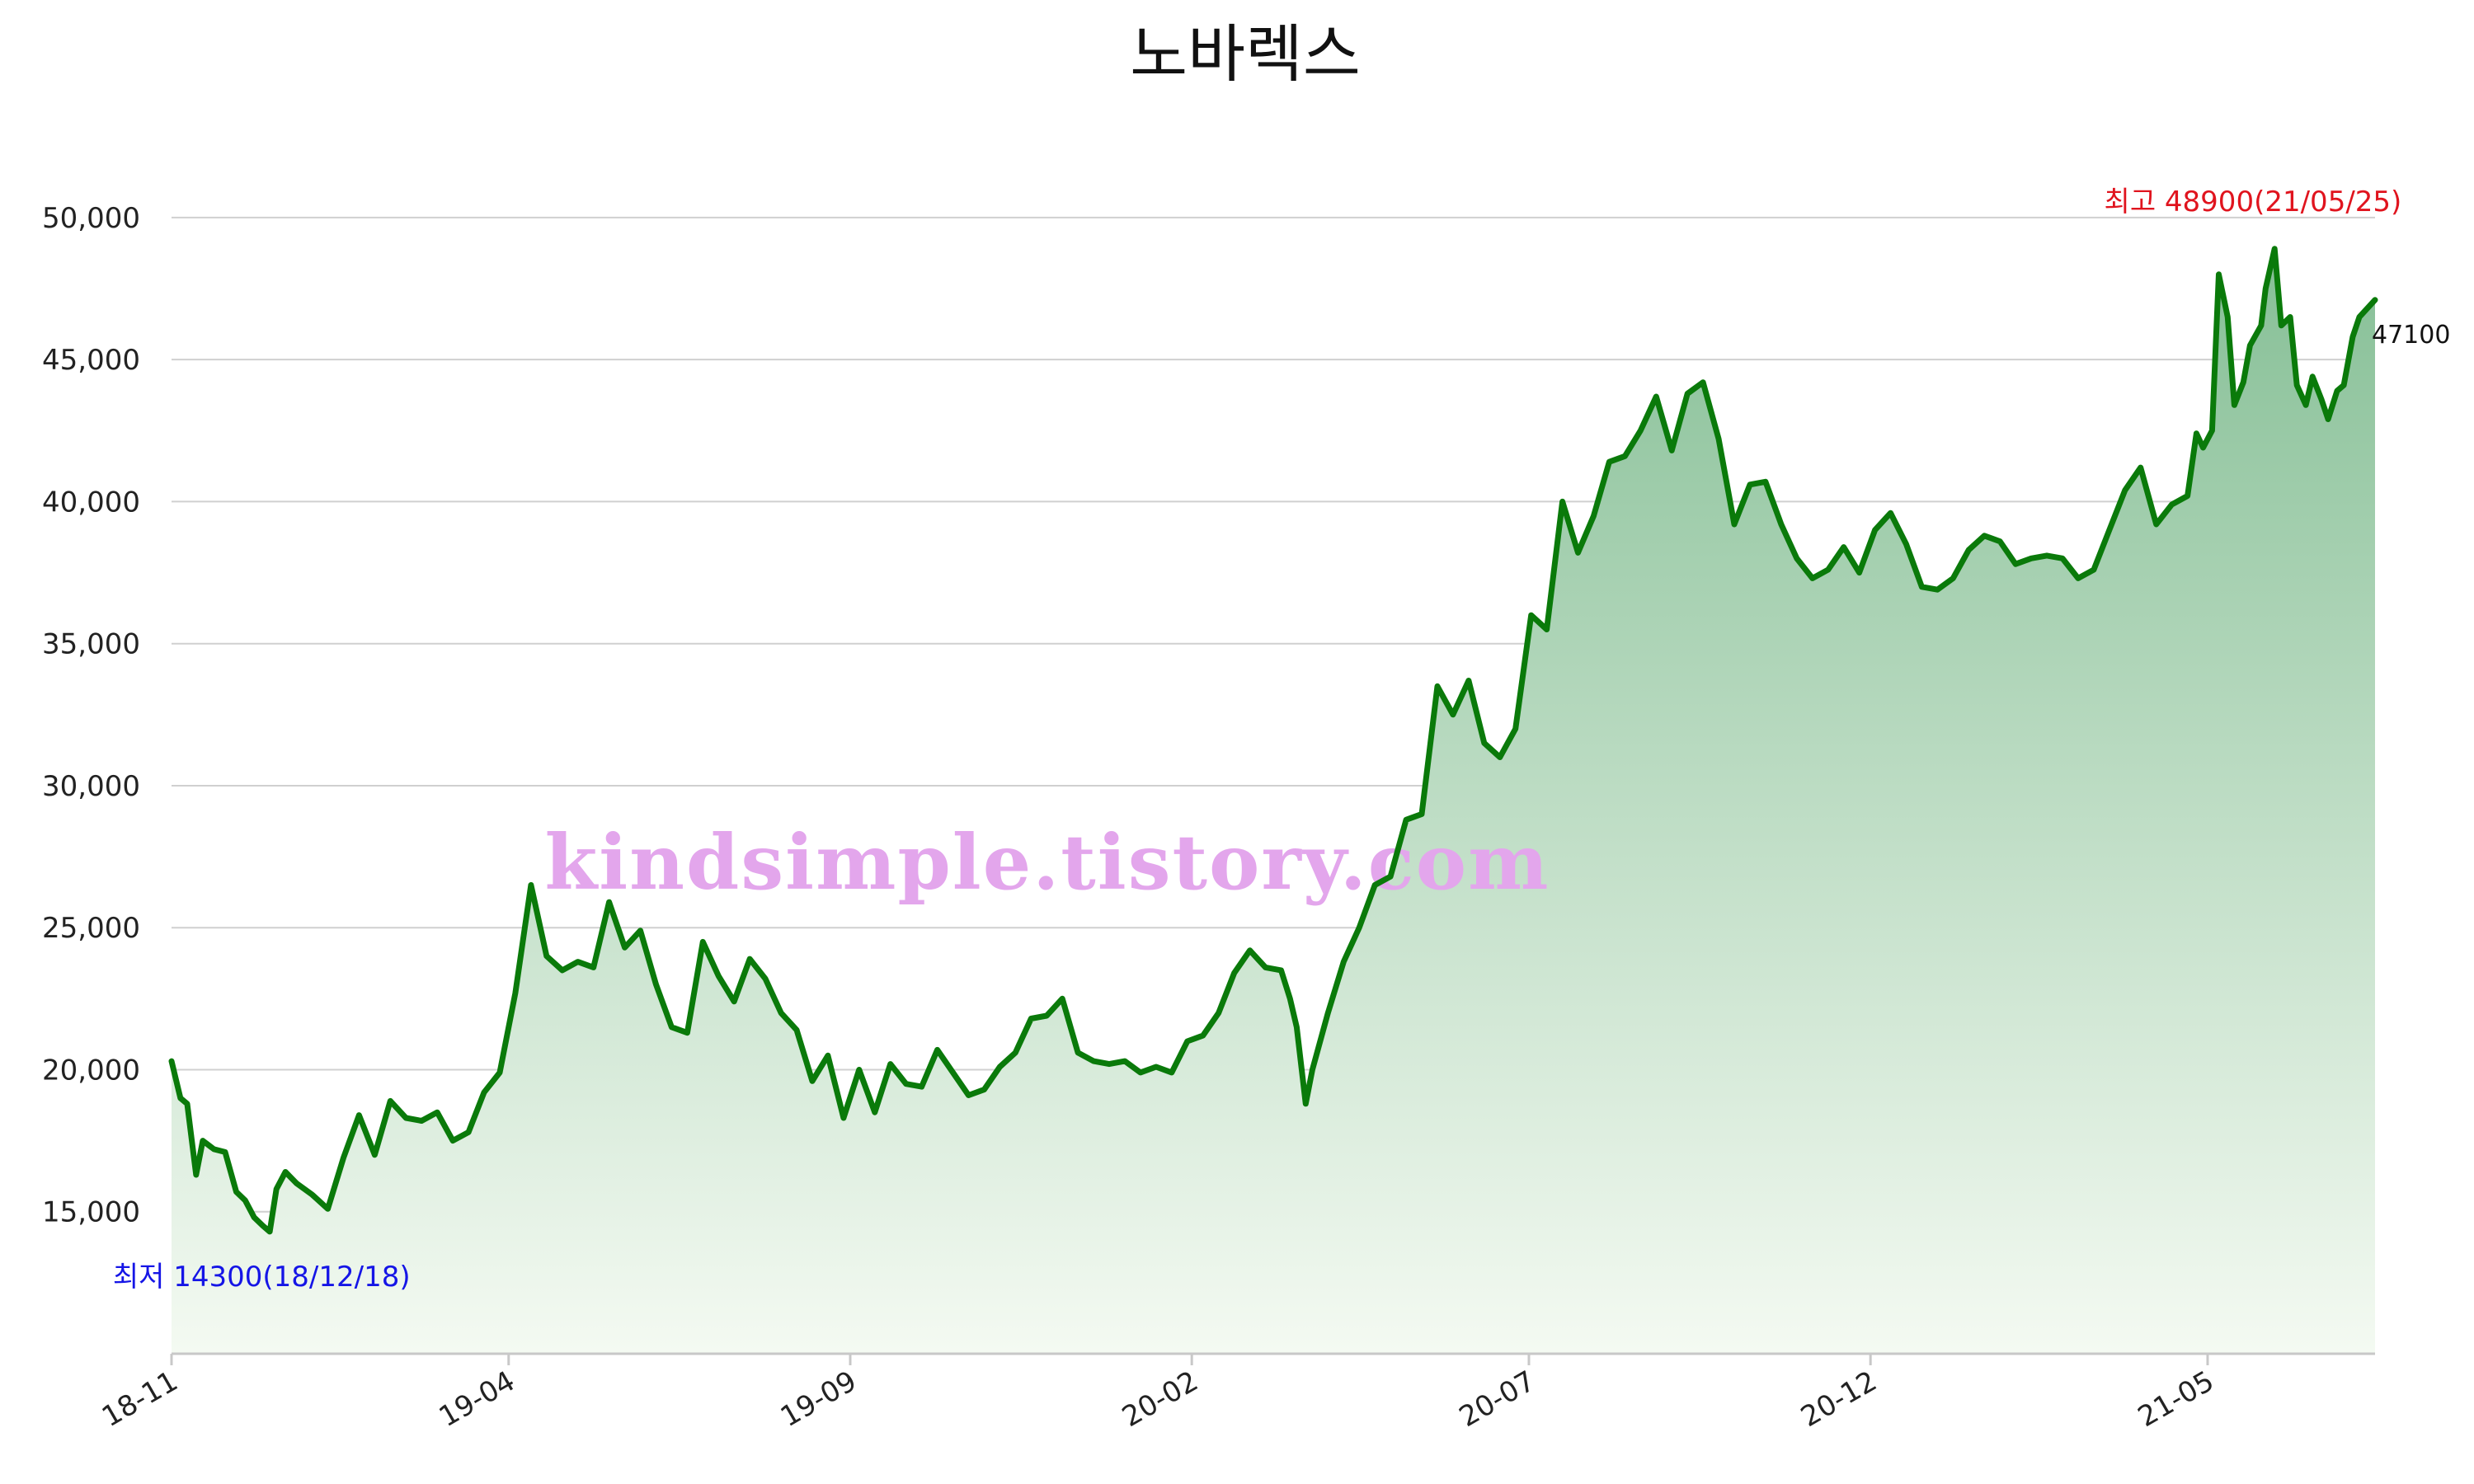  I want to click on last-value-annotation: 47100, so click(2411, 335).